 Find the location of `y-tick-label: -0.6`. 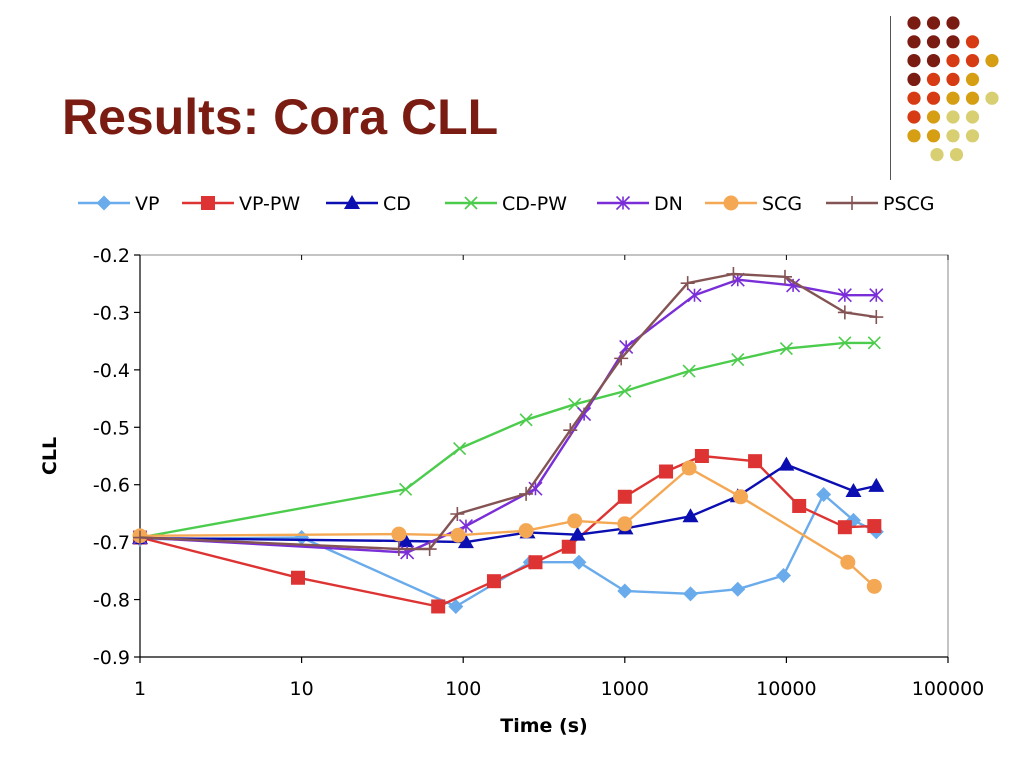

y-tick-label: -0.6 is located at coordinates (111, 486).